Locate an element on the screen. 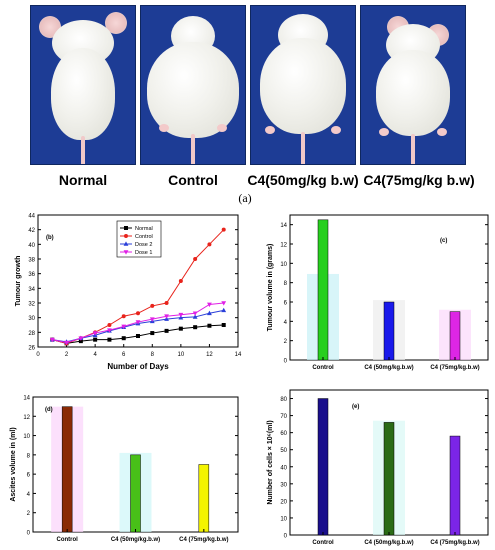 The image size is (495, 550). y-tick-label: 80 is located at coordinates (283, 400).